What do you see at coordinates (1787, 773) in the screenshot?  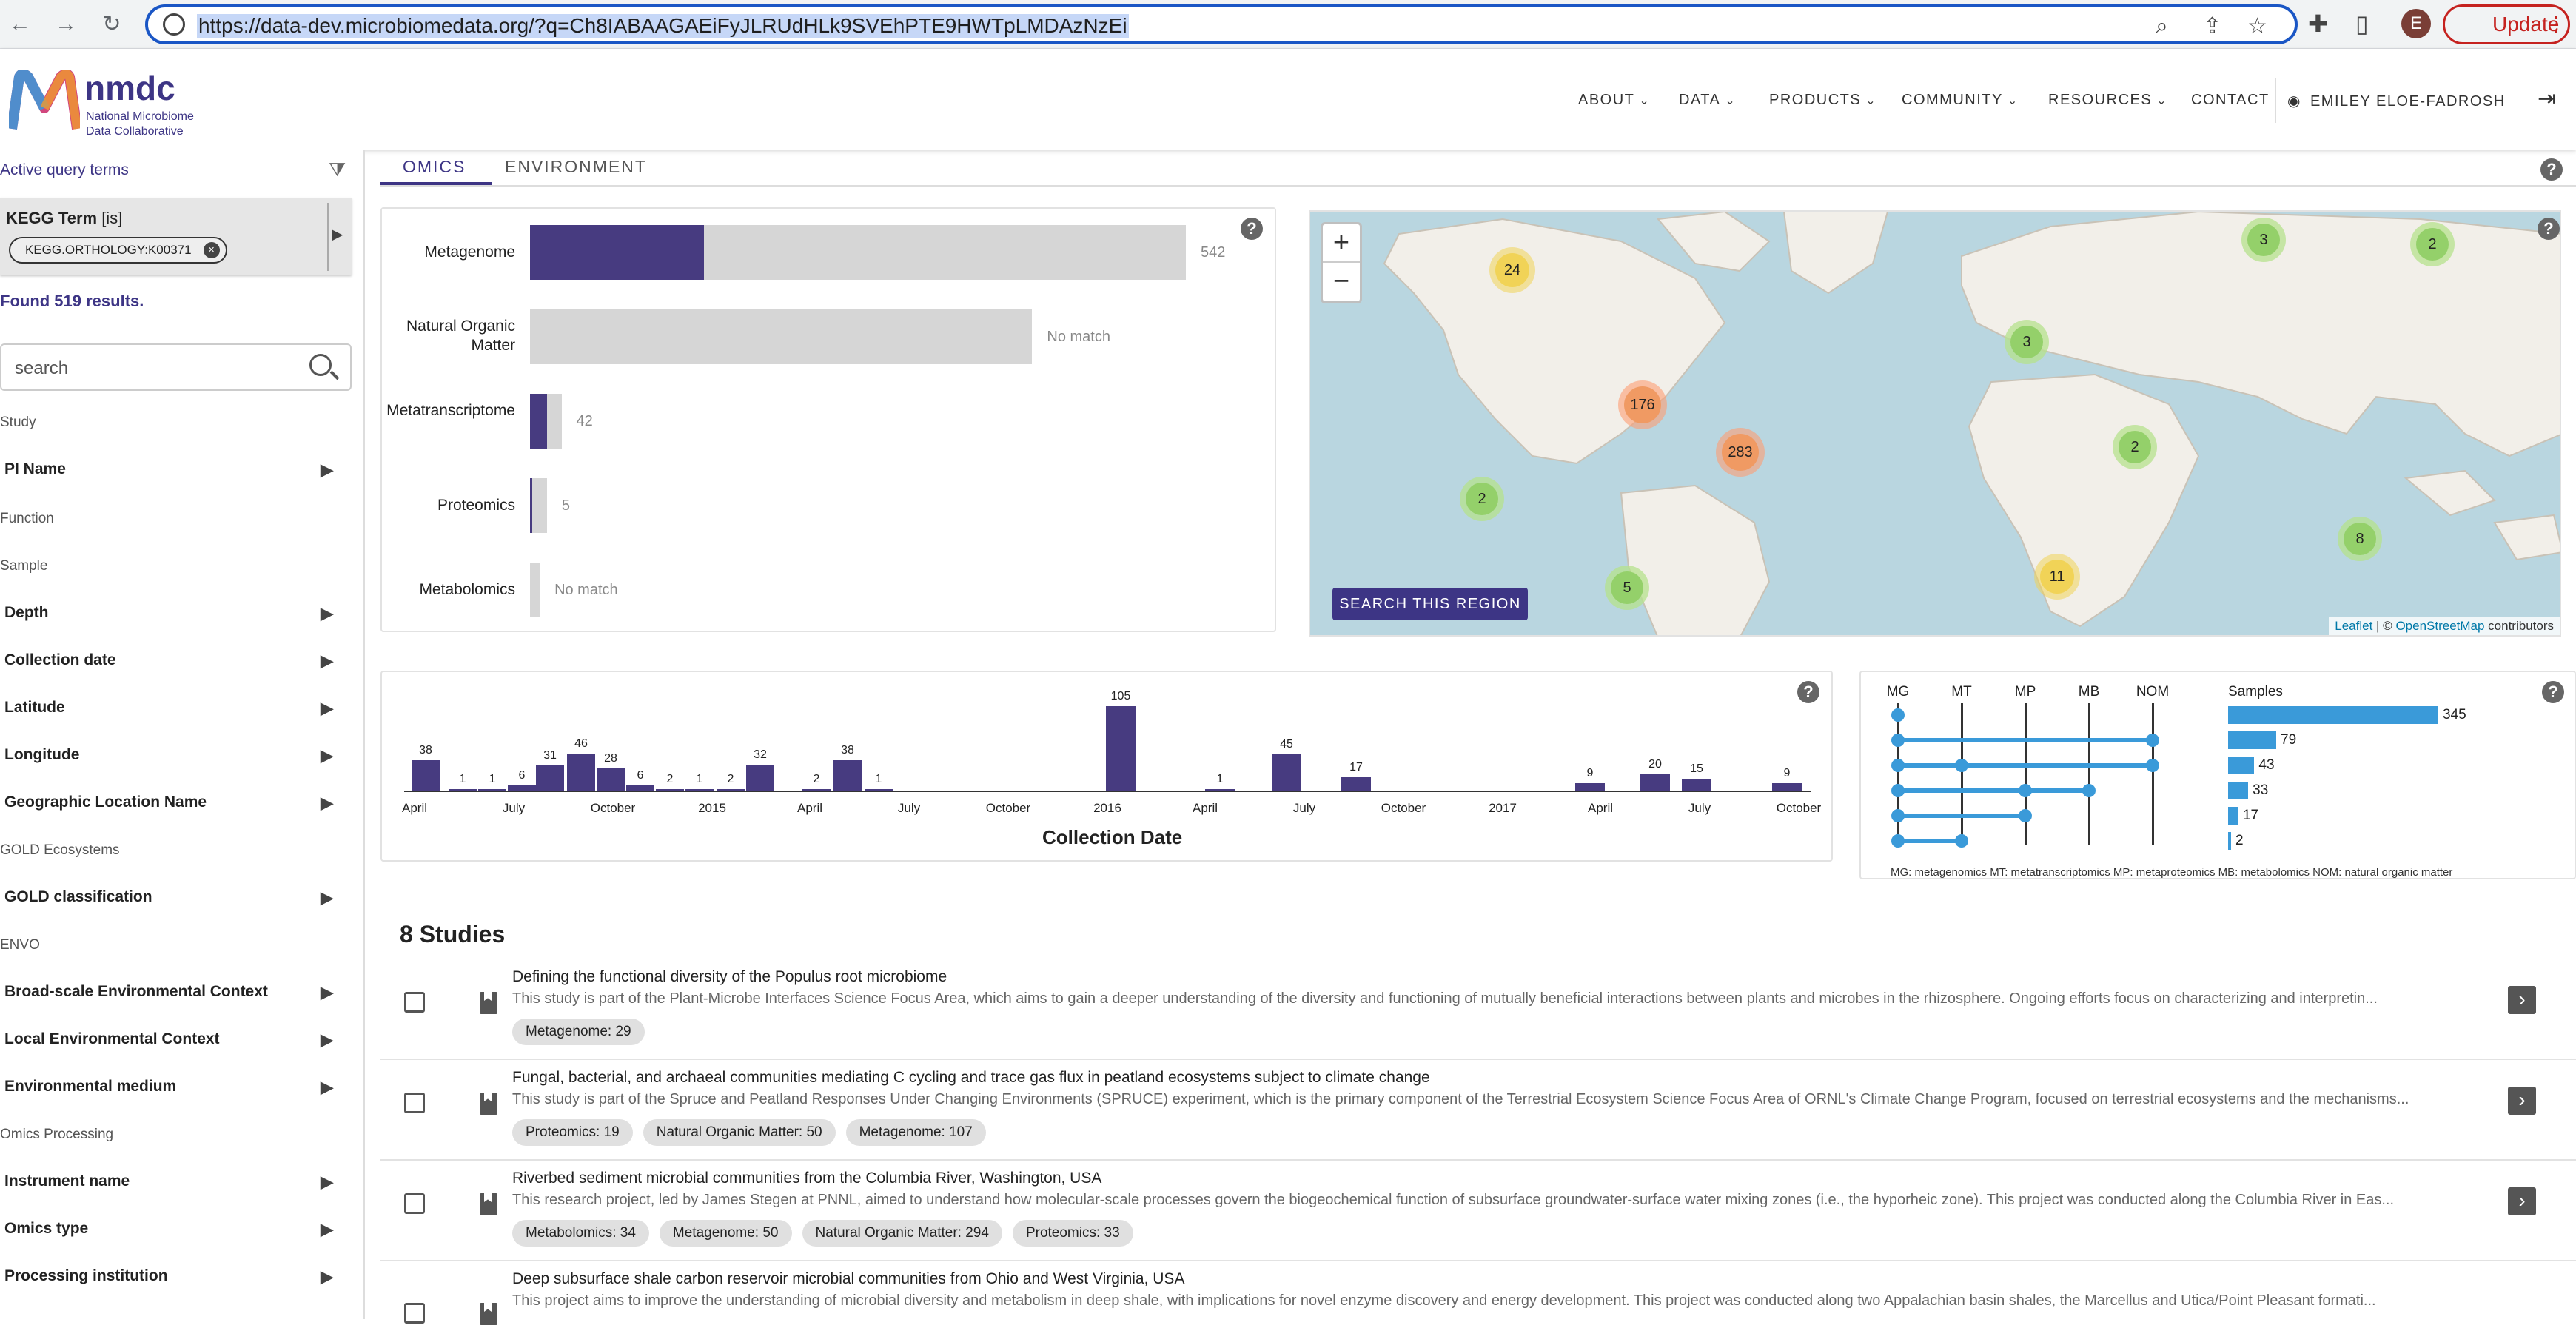 I see `timeline-value-label: 9` at bounding box center [1787, 773].